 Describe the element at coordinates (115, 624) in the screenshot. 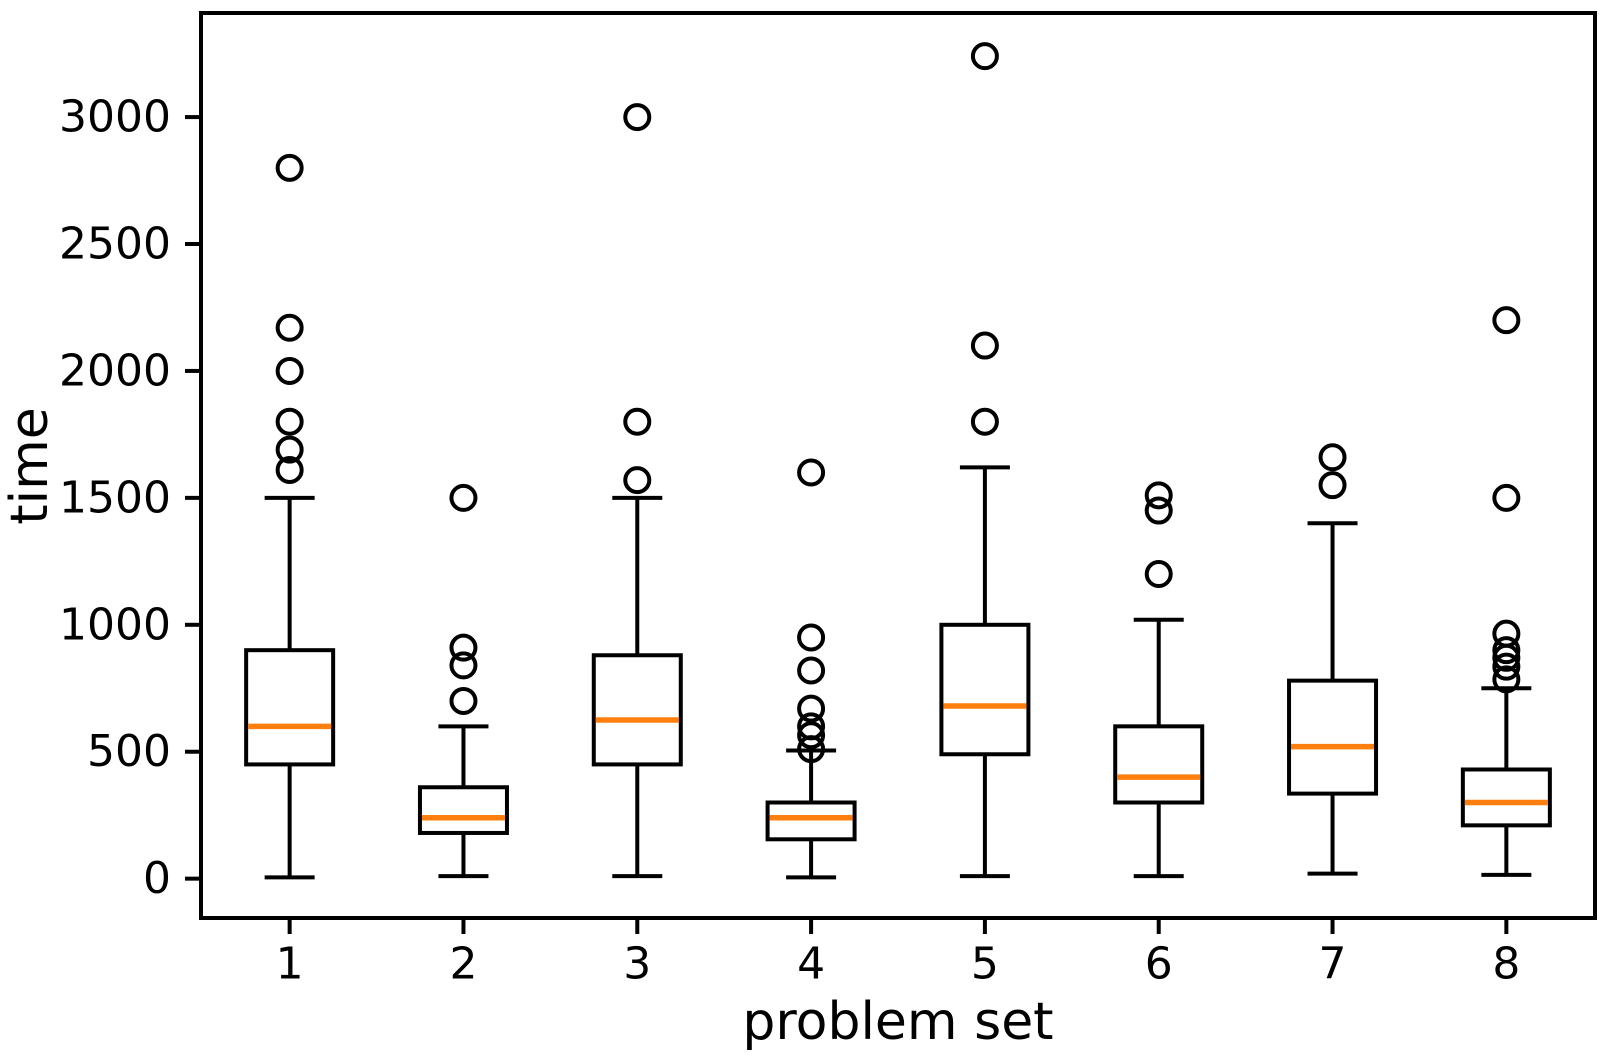

I see `y-tick-label: 1000` at that location.